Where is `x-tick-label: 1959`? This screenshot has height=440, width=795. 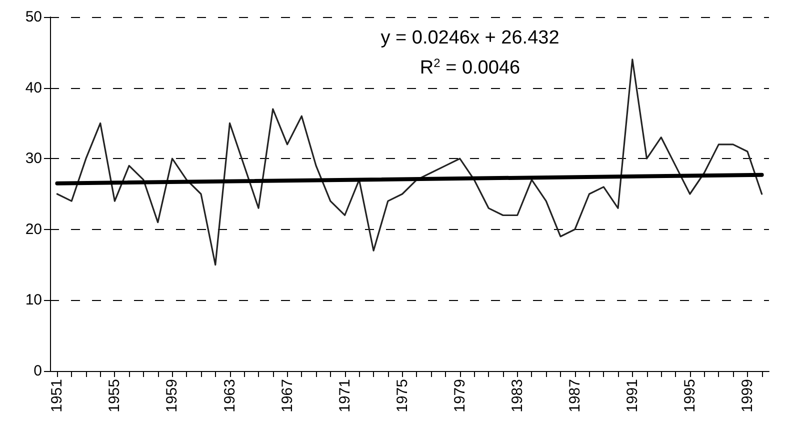
x-tick-label: 1959 is located at coordinates (172, 395).